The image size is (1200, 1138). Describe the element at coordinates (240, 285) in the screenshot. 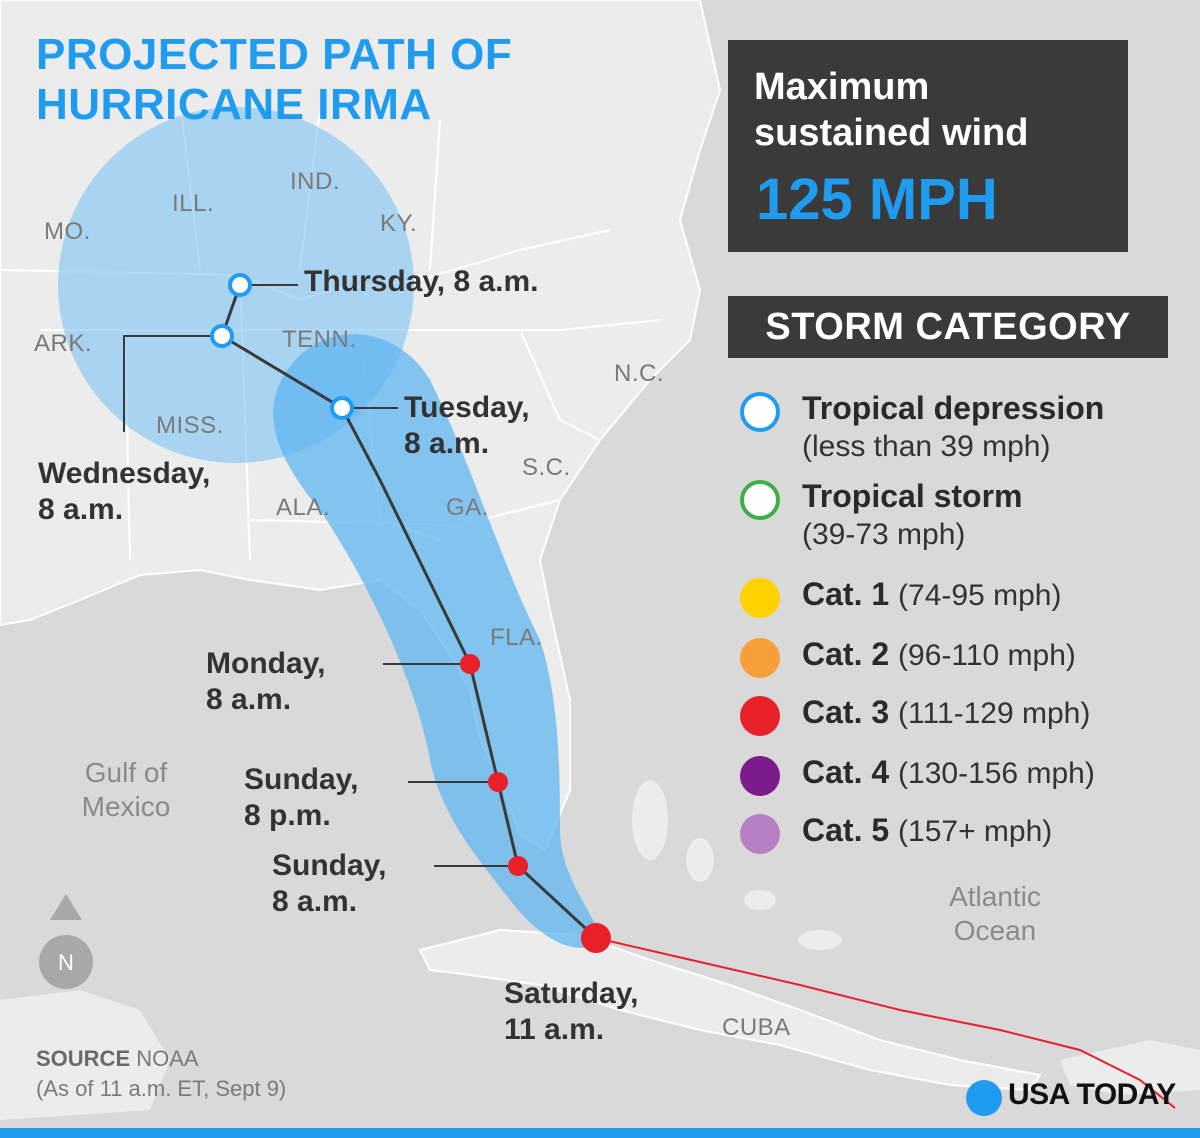

I see `marker-thursday` at that location.